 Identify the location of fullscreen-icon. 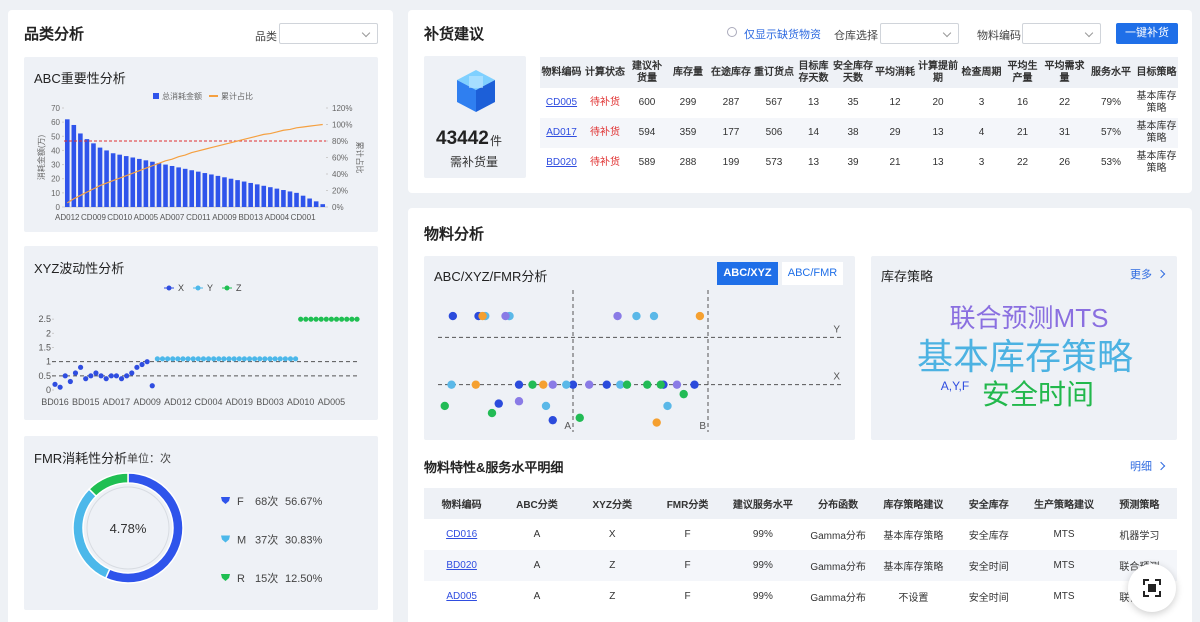
(1152, 588).